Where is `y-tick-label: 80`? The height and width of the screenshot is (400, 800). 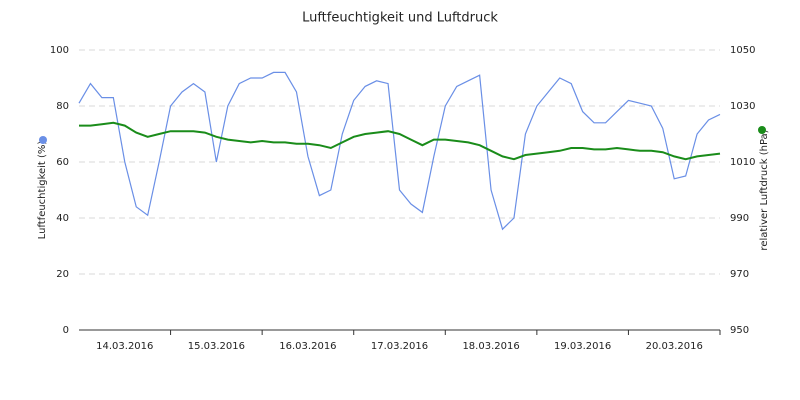 y-tick-label: 80 is located at coordinates (62, 106).